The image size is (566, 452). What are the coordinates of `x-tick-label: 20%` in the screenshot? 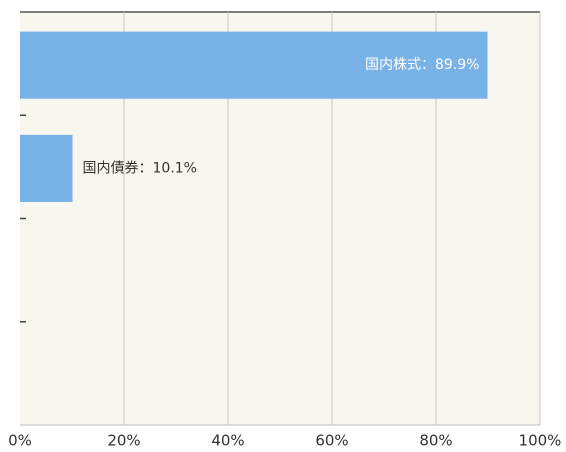 It's located at (123, 441).